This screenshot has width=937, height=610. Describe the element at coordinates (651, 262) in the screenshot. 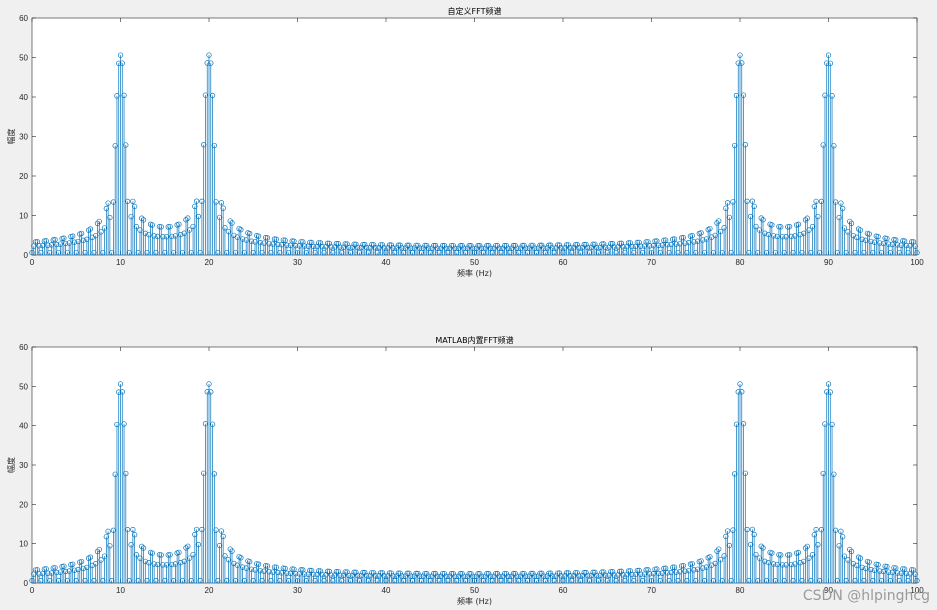

I see `x-tick-label: 70` at that location.